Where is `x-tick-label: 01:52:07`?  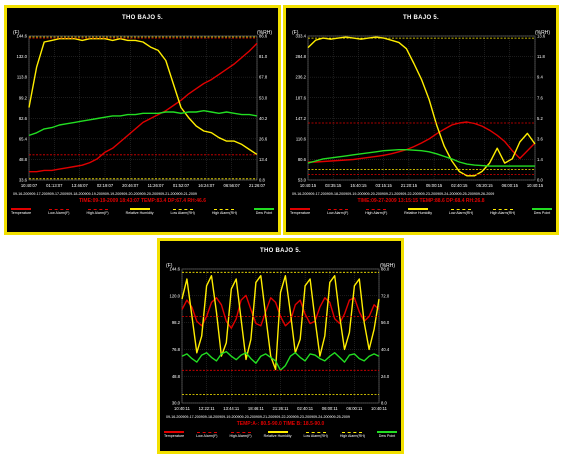 x-tick-label: 01:52:07 is located at coordinates (181, 185).